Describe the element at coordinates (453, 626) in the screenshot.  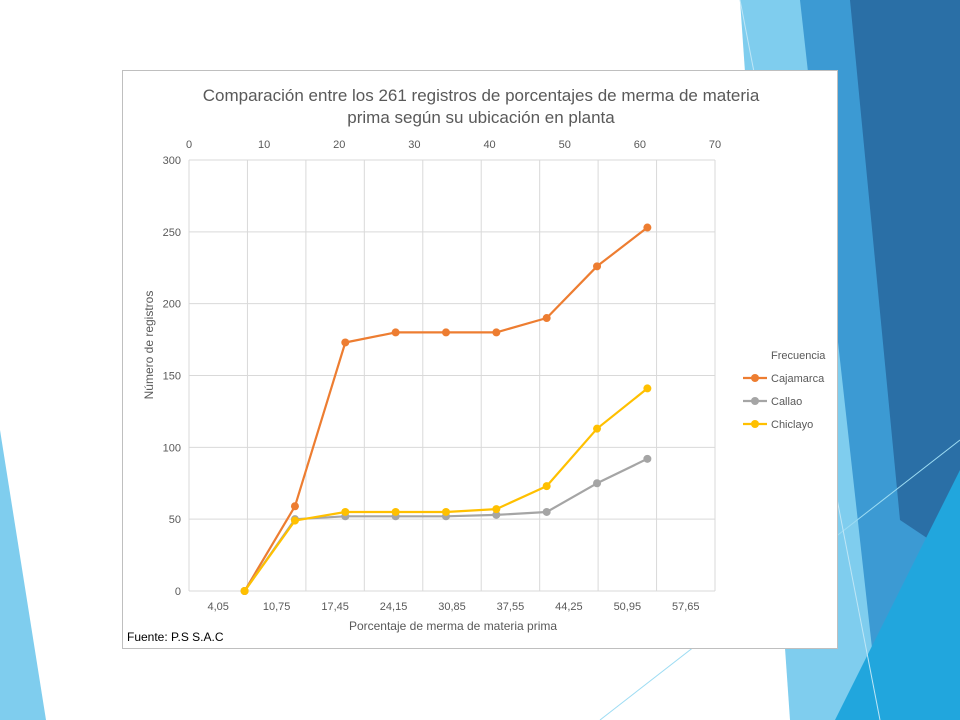
I see `x-axis-label: Porcentaje de merma de materia prima` at that location.